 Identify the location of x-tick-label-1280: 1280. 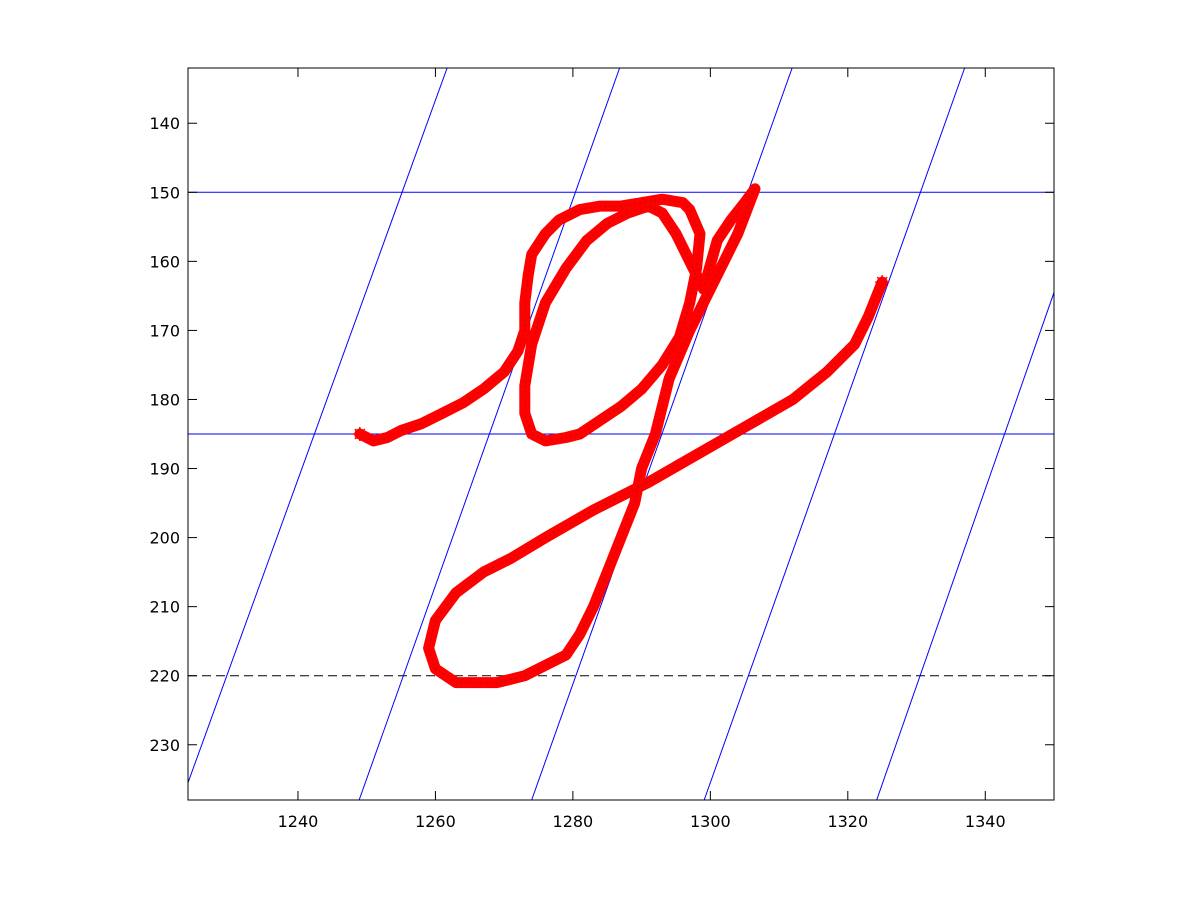
(573, 821).